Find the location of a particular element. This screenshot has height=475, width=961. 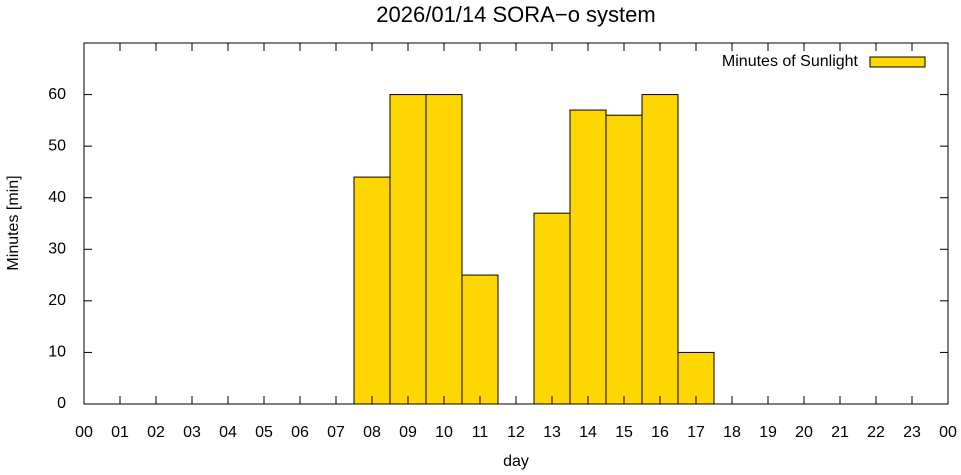

x-tick-label: 22 is located at coordinates (876, 432).